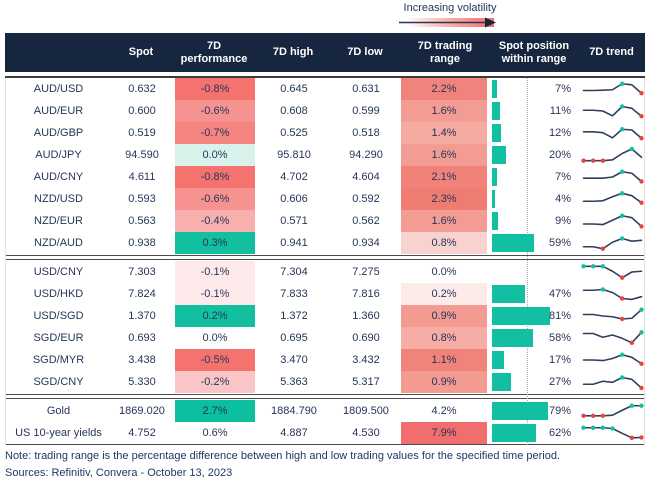 This screenshot has width=649, height=483. Describe the element at coordinates (294, 360) in the screenshot. I see `high-value: 3.470` at that location.